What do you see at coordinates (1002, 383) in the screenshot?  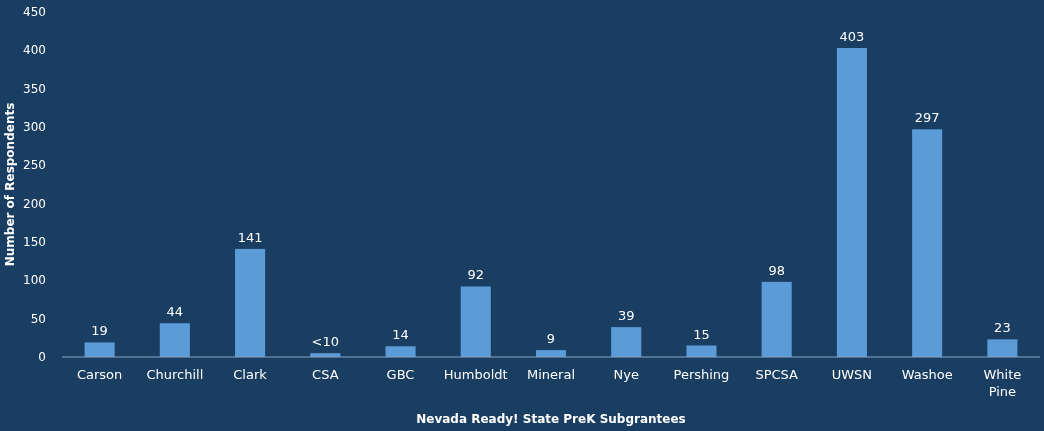 I see `x-tick-label: White Pine` at bounding box center [1002, 383].